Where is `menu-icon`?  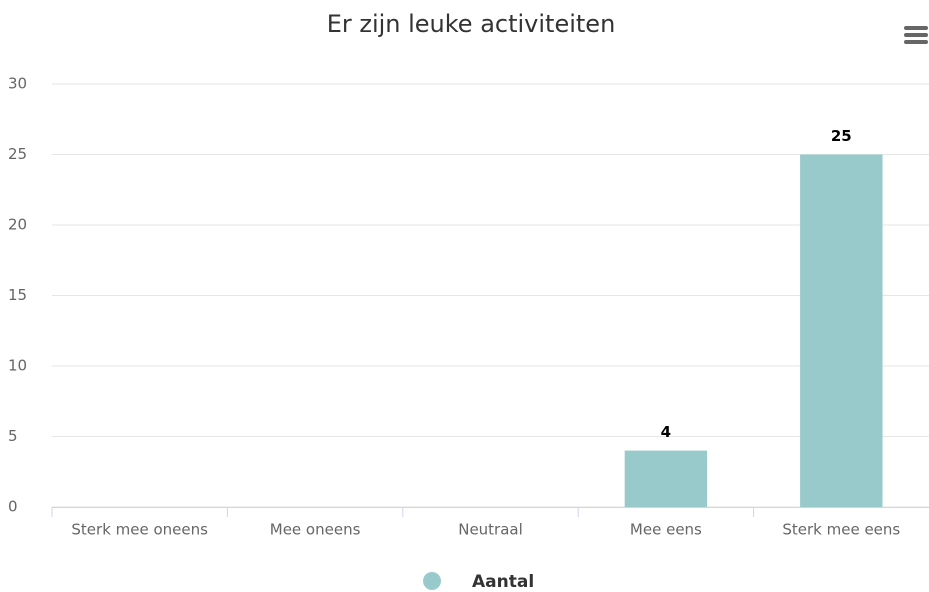
menu-icon is located at coordinates (916, 35).